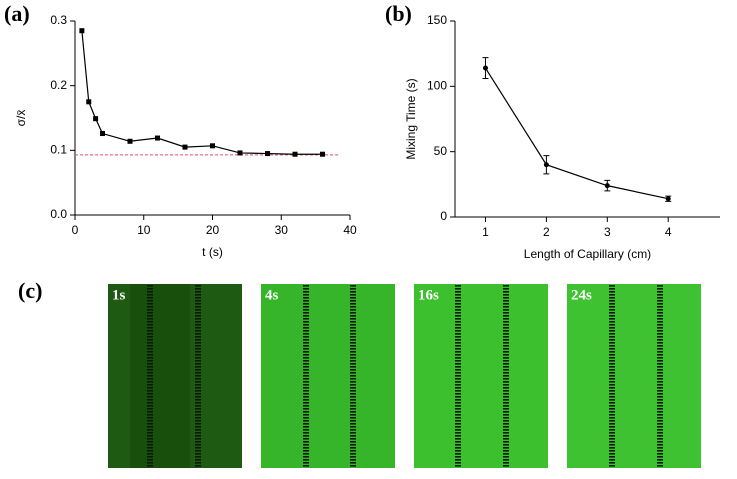  What do you see at coordinates (30, 290) in the screenshot?
I see `panel-label: (c)` at bounding box center [30, 290].